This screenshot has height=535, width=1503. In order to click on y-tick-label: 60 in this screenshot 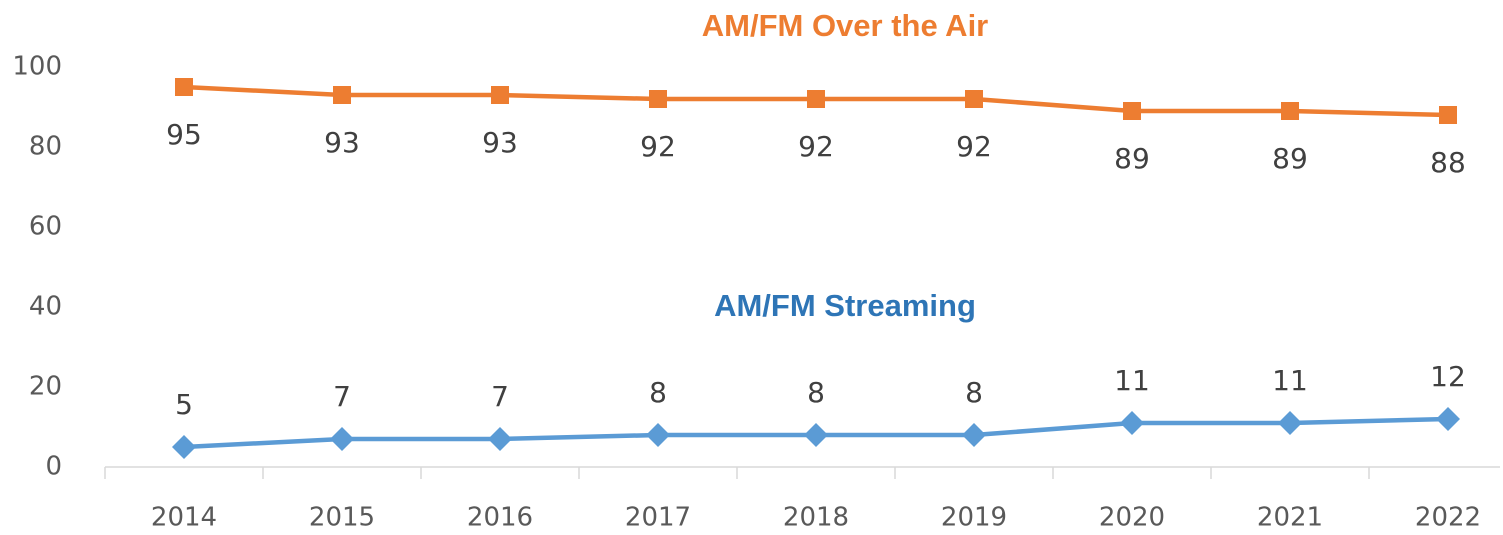, I will do `click(45, 227)`.